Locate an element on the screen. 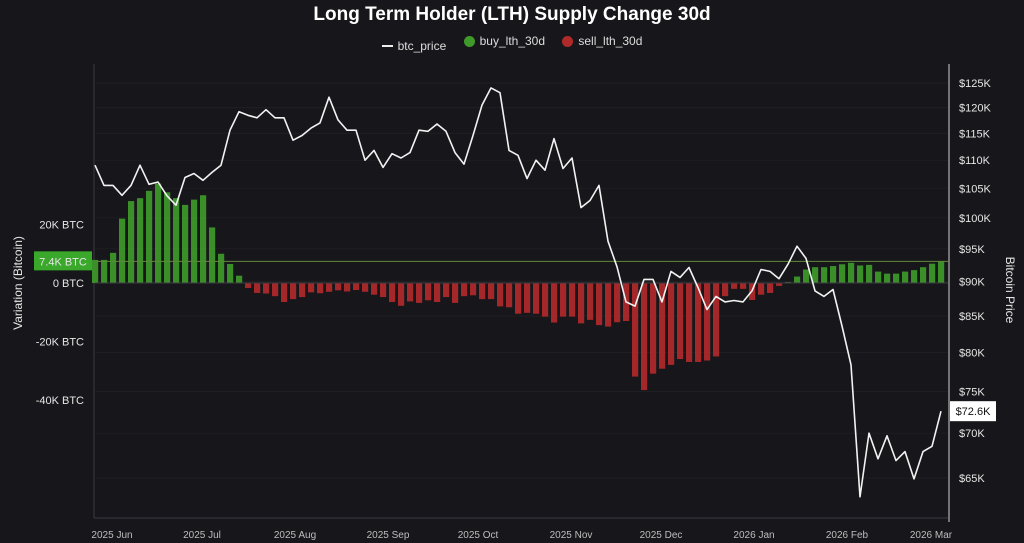 The height and width of the screenshot is (543, 1024). x-tick-label: 2026 Feb is located at coordinates (847, 535).